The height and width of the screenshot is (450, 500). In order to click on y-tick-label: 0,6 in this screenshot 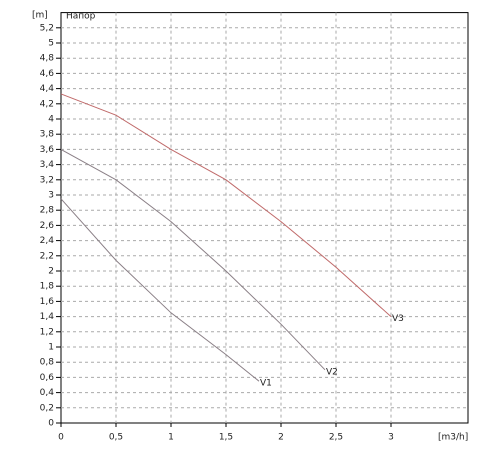, I will do `click(47, 378)`.